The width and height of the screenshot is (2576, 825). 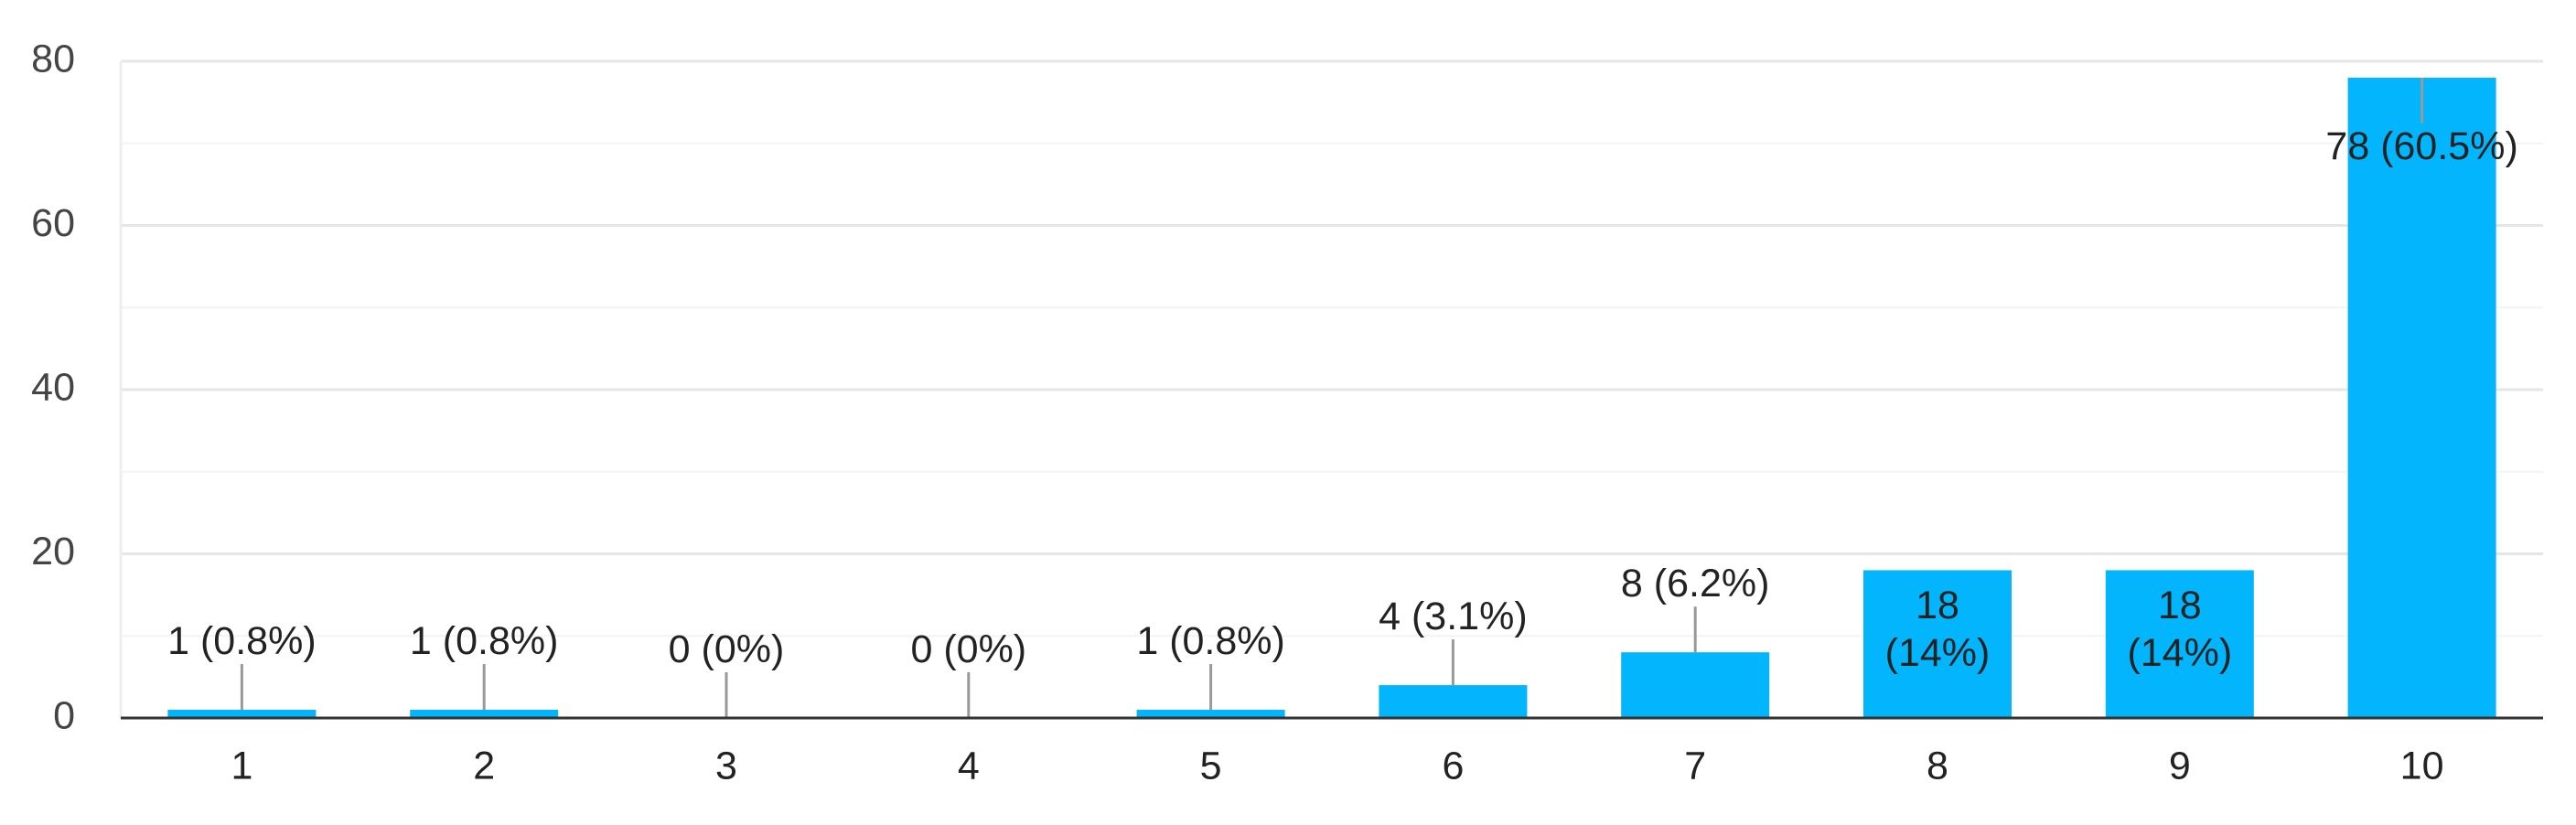 I want to click on value-label-box: 4 (3.1%), so click(x=1453, y=617).